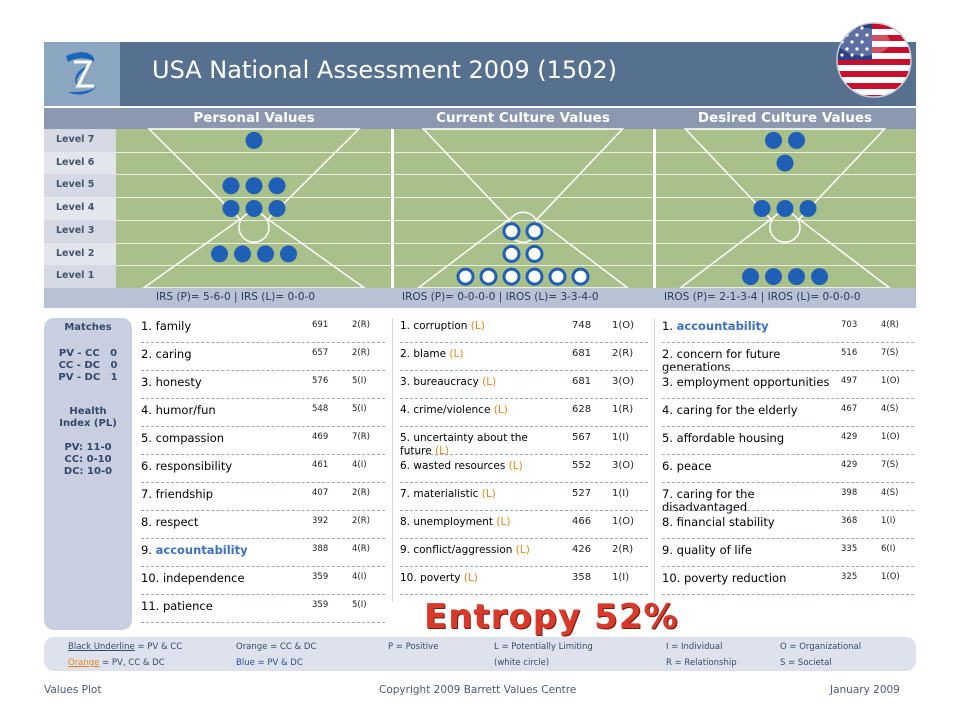 Image resolution: width=960 pixels, height=720 pixels. I want to click on item-score: 398, so click(849, 493).